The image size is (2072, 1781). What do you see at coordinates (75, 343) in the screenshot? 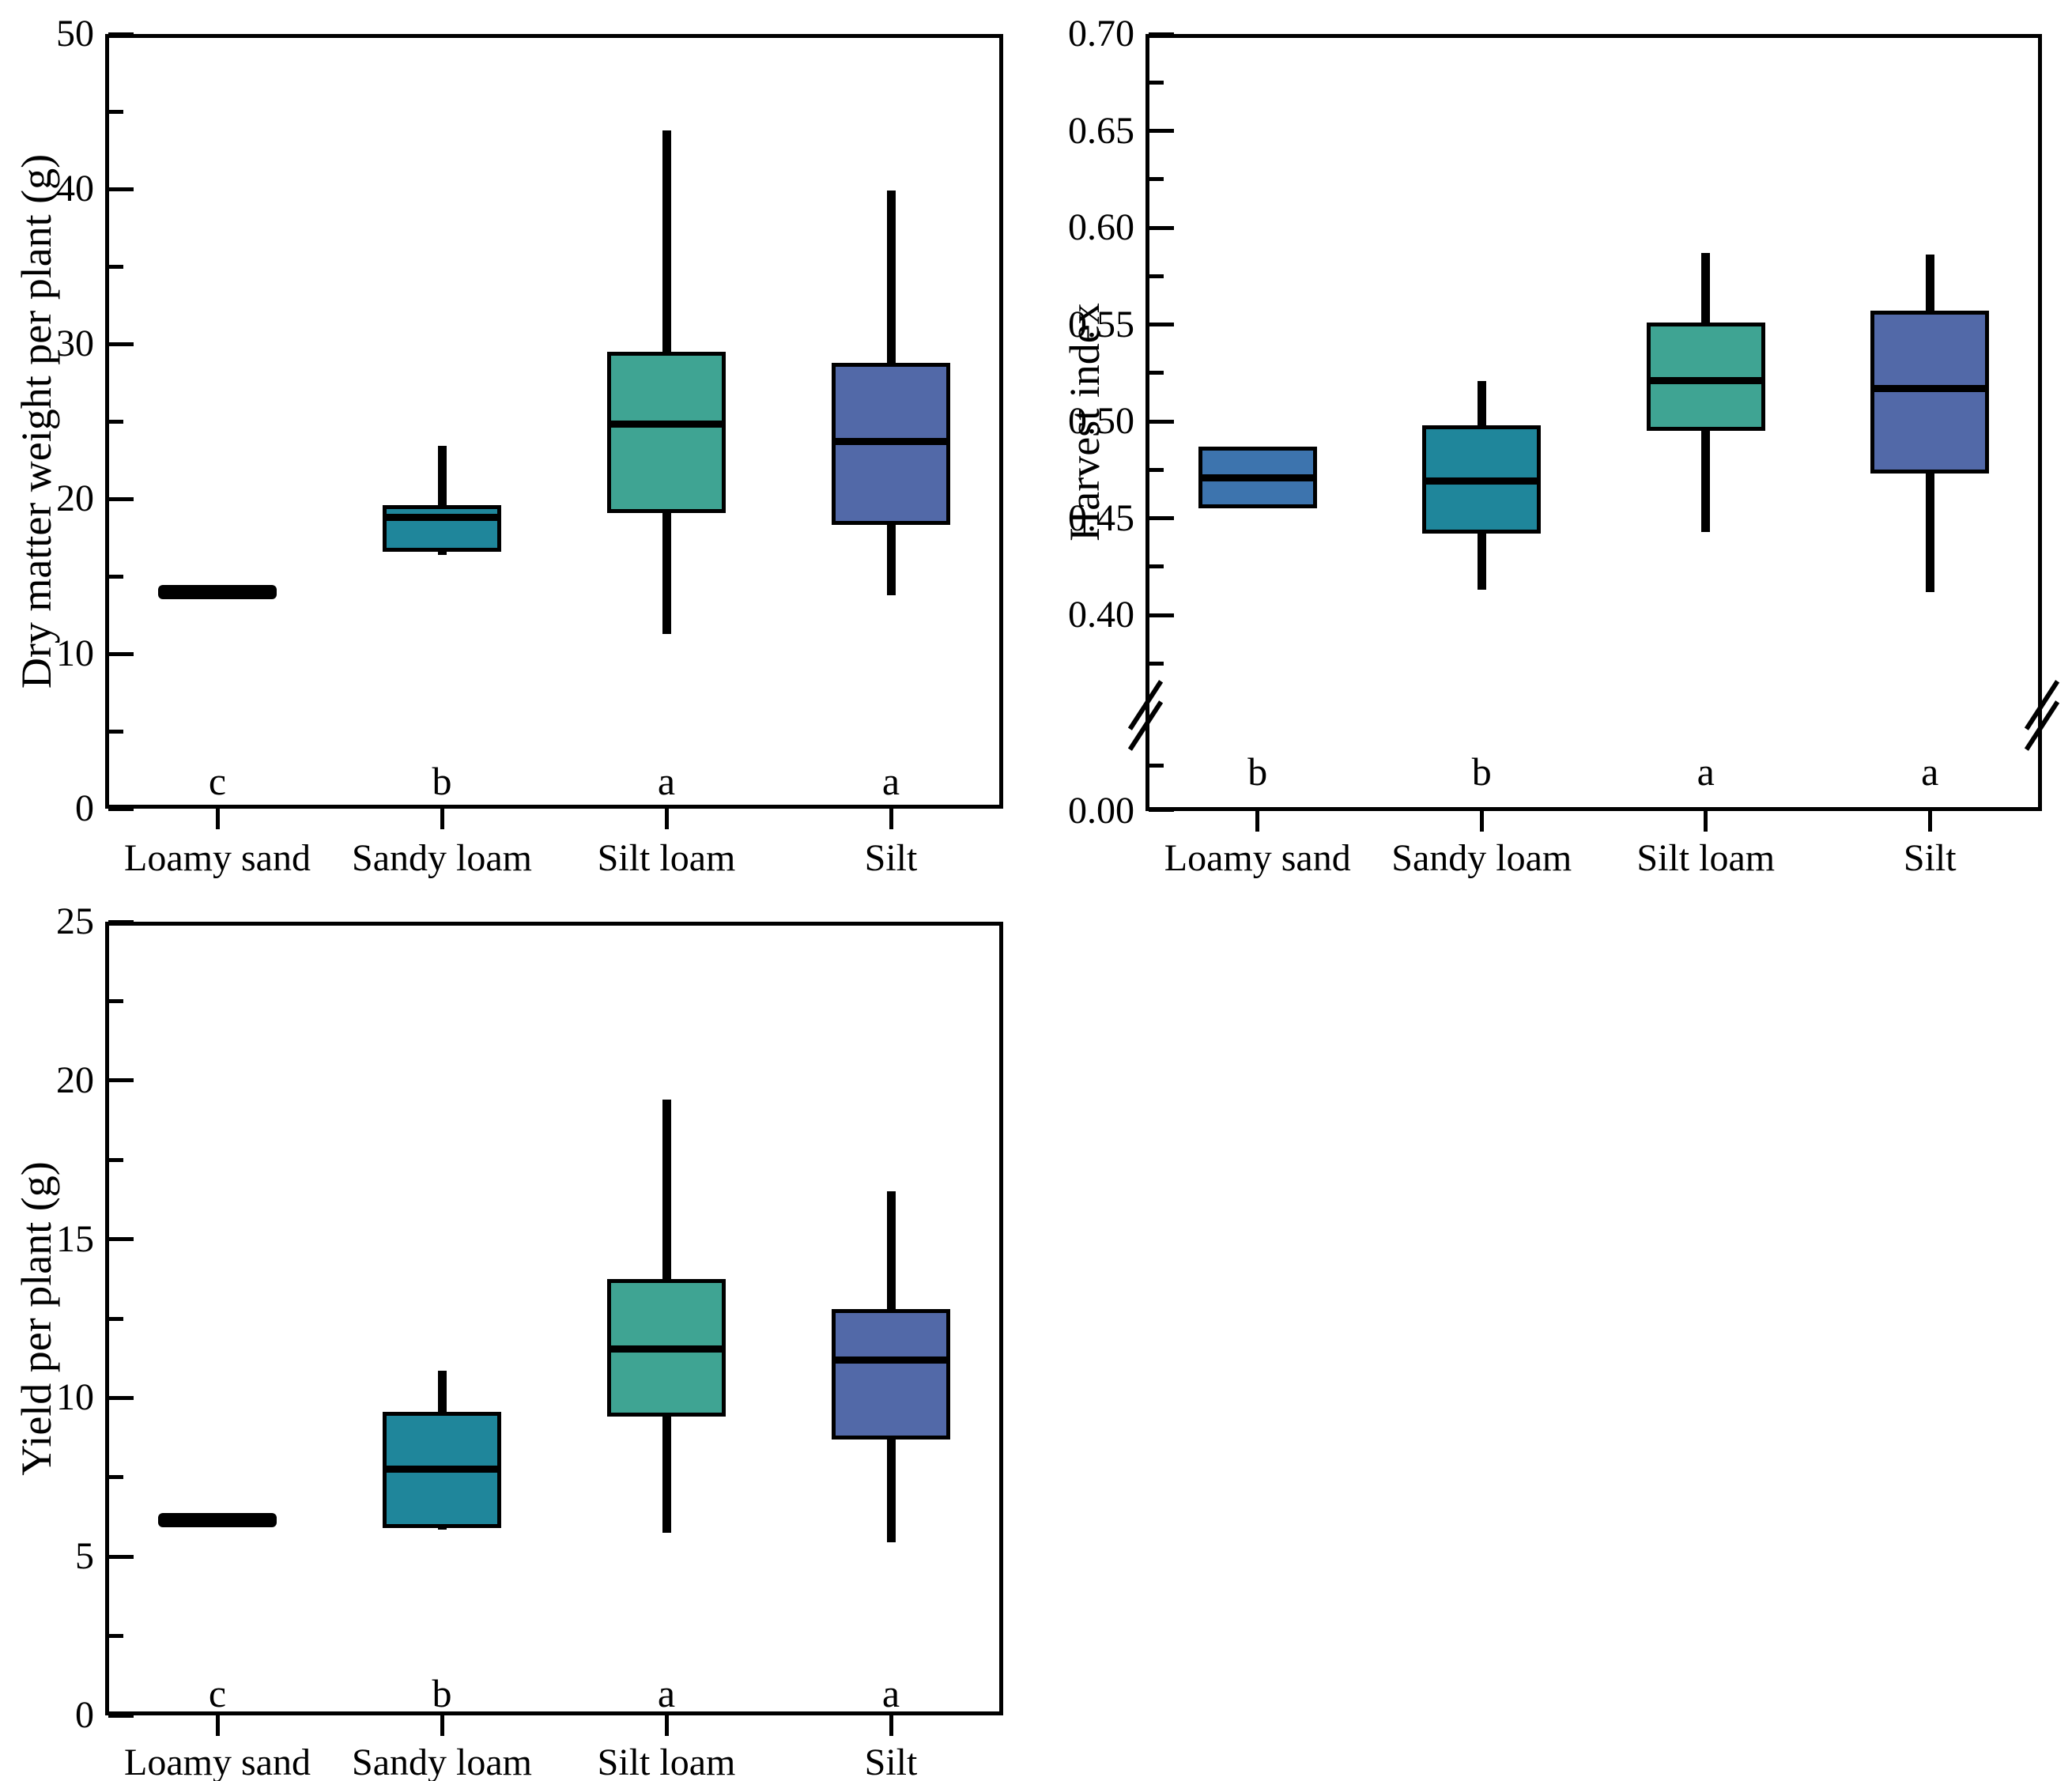
I see `y-axis-tick-label: 30` at bounding box center [75, 343].